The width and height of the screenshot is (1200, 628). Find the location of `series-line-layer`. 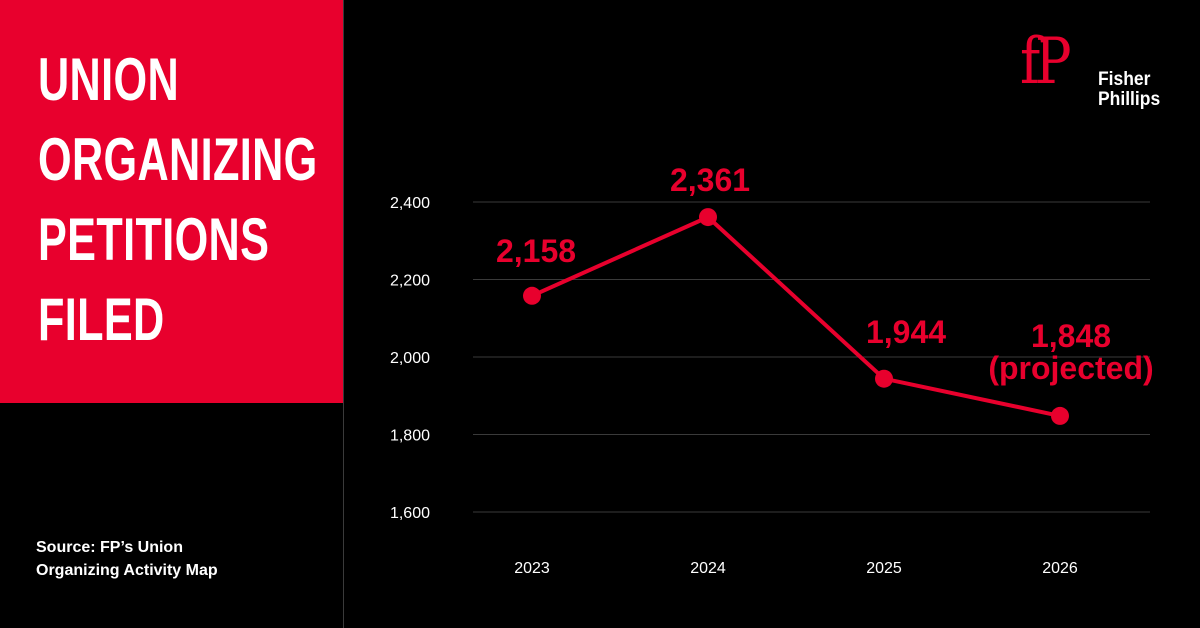

series-line-layer is located at coordinates (796, 316).